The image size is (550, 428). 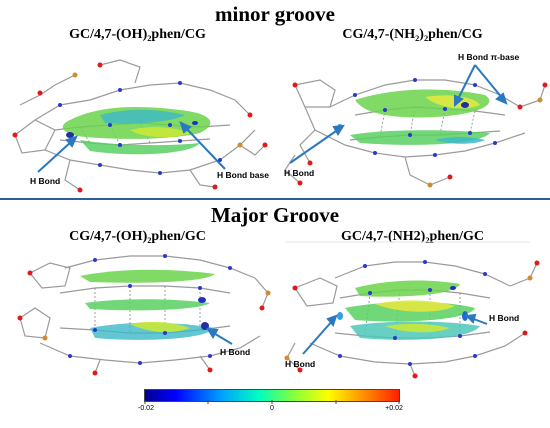 I want to click on panel-1-hbond-label: H Bond, so click(x=45, y=181).